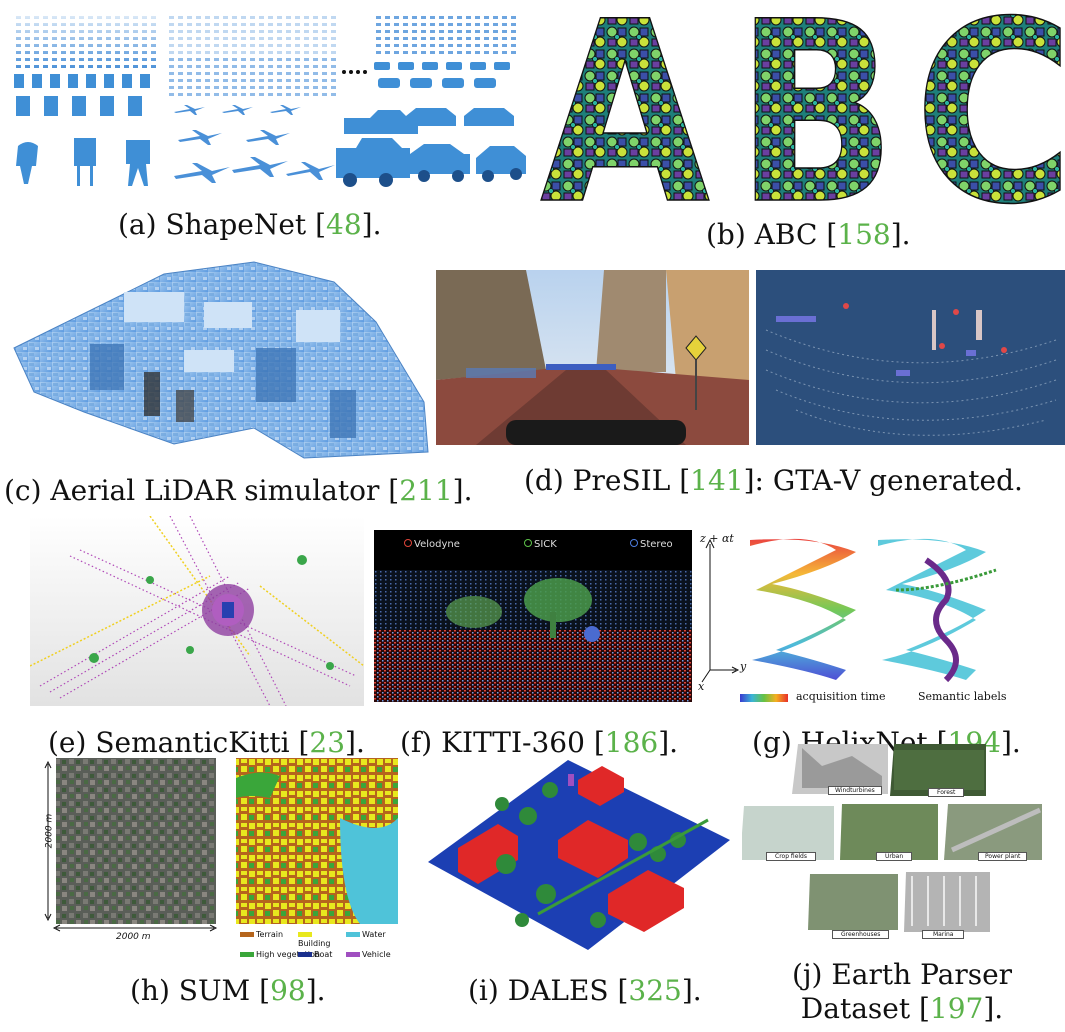 This screenshot has height=1032, width=1065. I want to click on helixnet-semantic-label: Semantic labels, so click(962, 696).